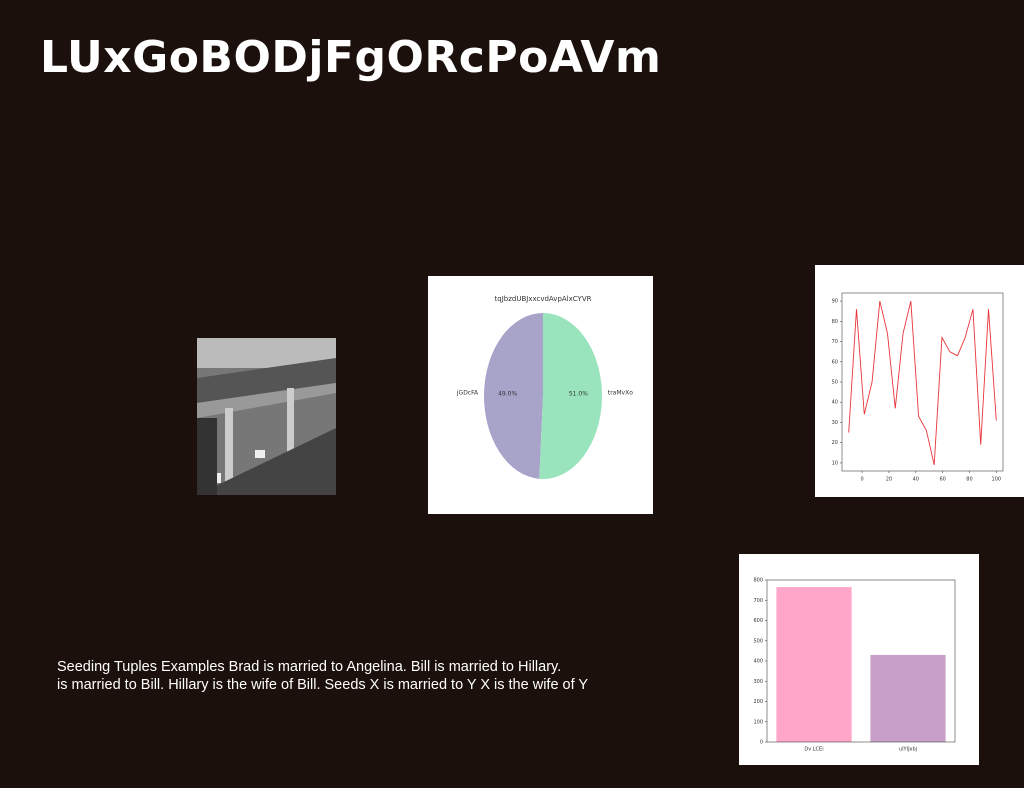 The height and width of the screenshot is (788, 1024). I want to click on x-tick-label: 20, so click(889, 480).